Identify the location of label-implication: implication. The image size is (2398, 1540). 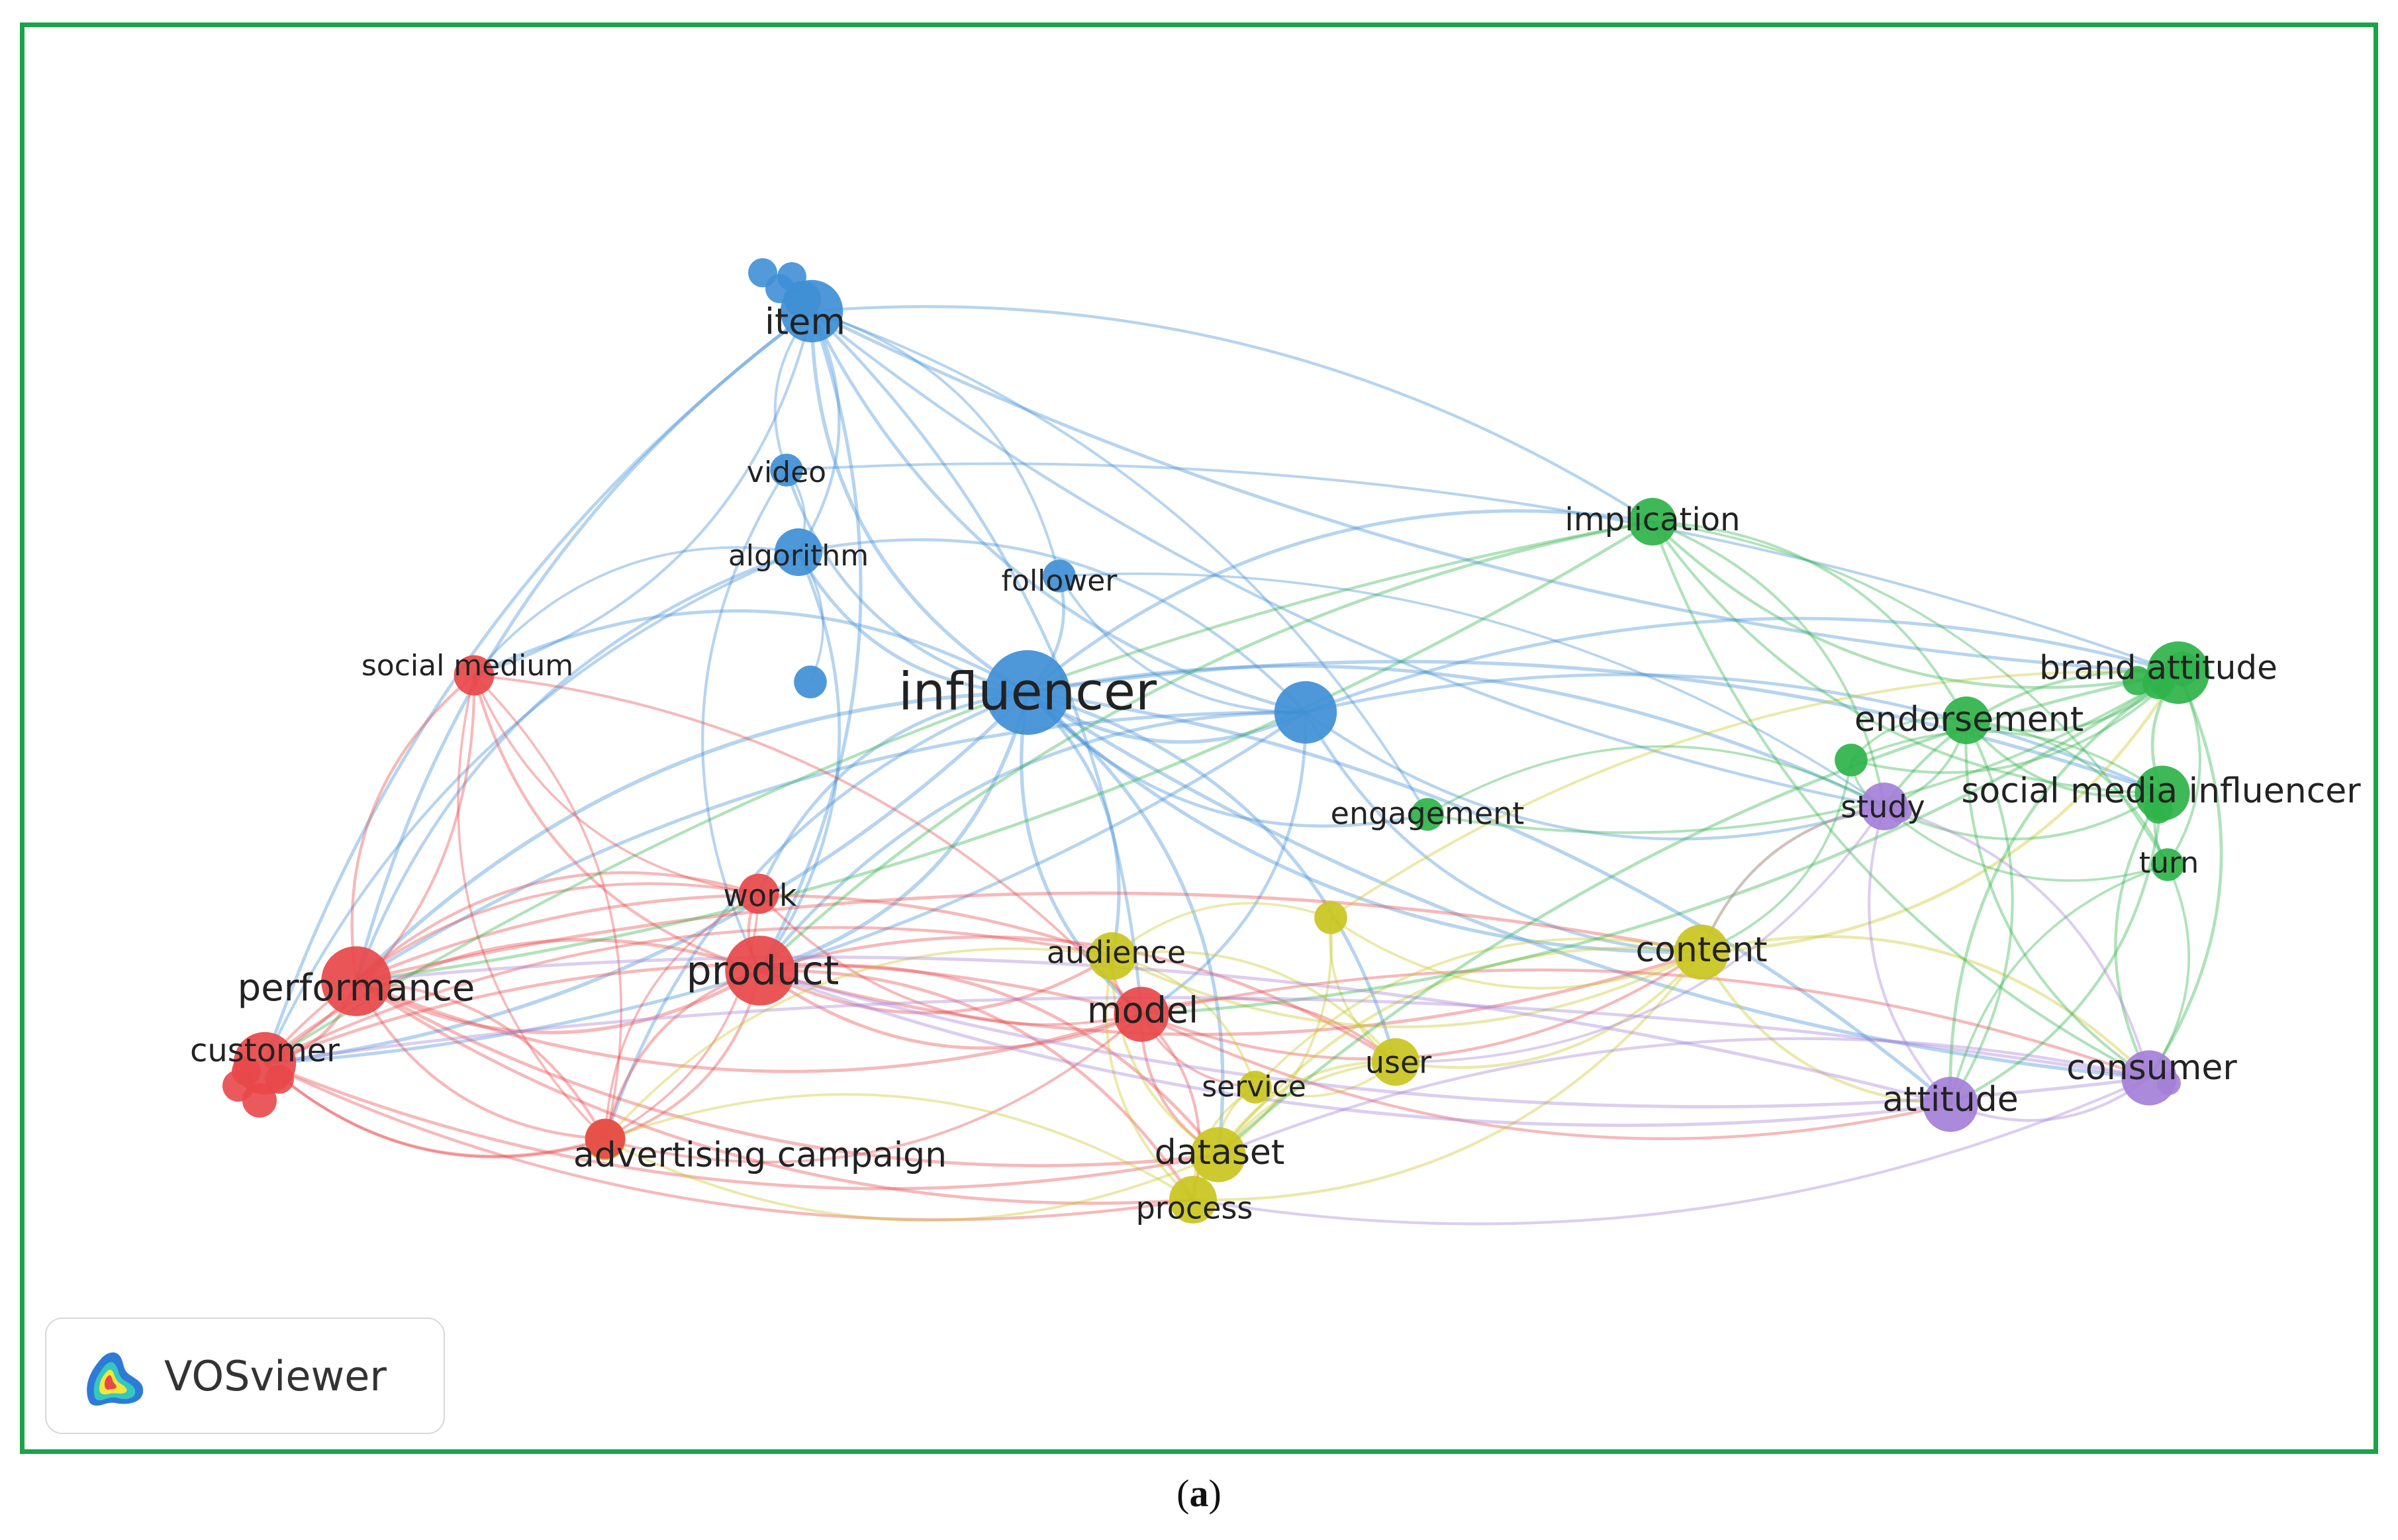
(1653, 519).